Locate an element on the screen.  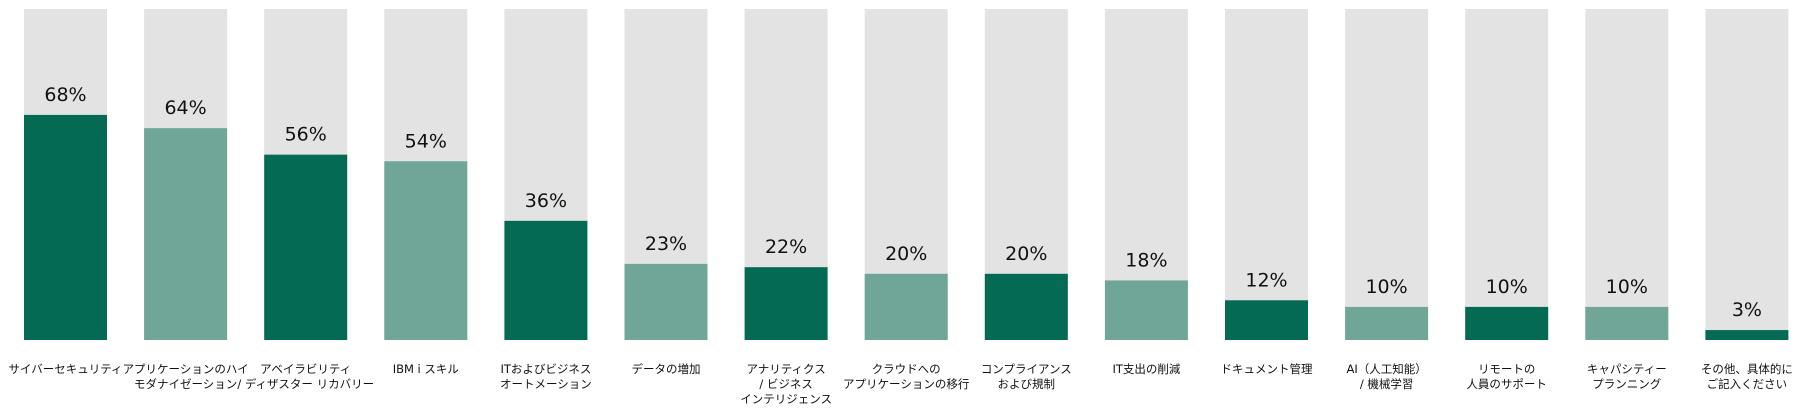
bar-group: 3% その他、具体的にご記入ください is located at coordinates (1747, 200).